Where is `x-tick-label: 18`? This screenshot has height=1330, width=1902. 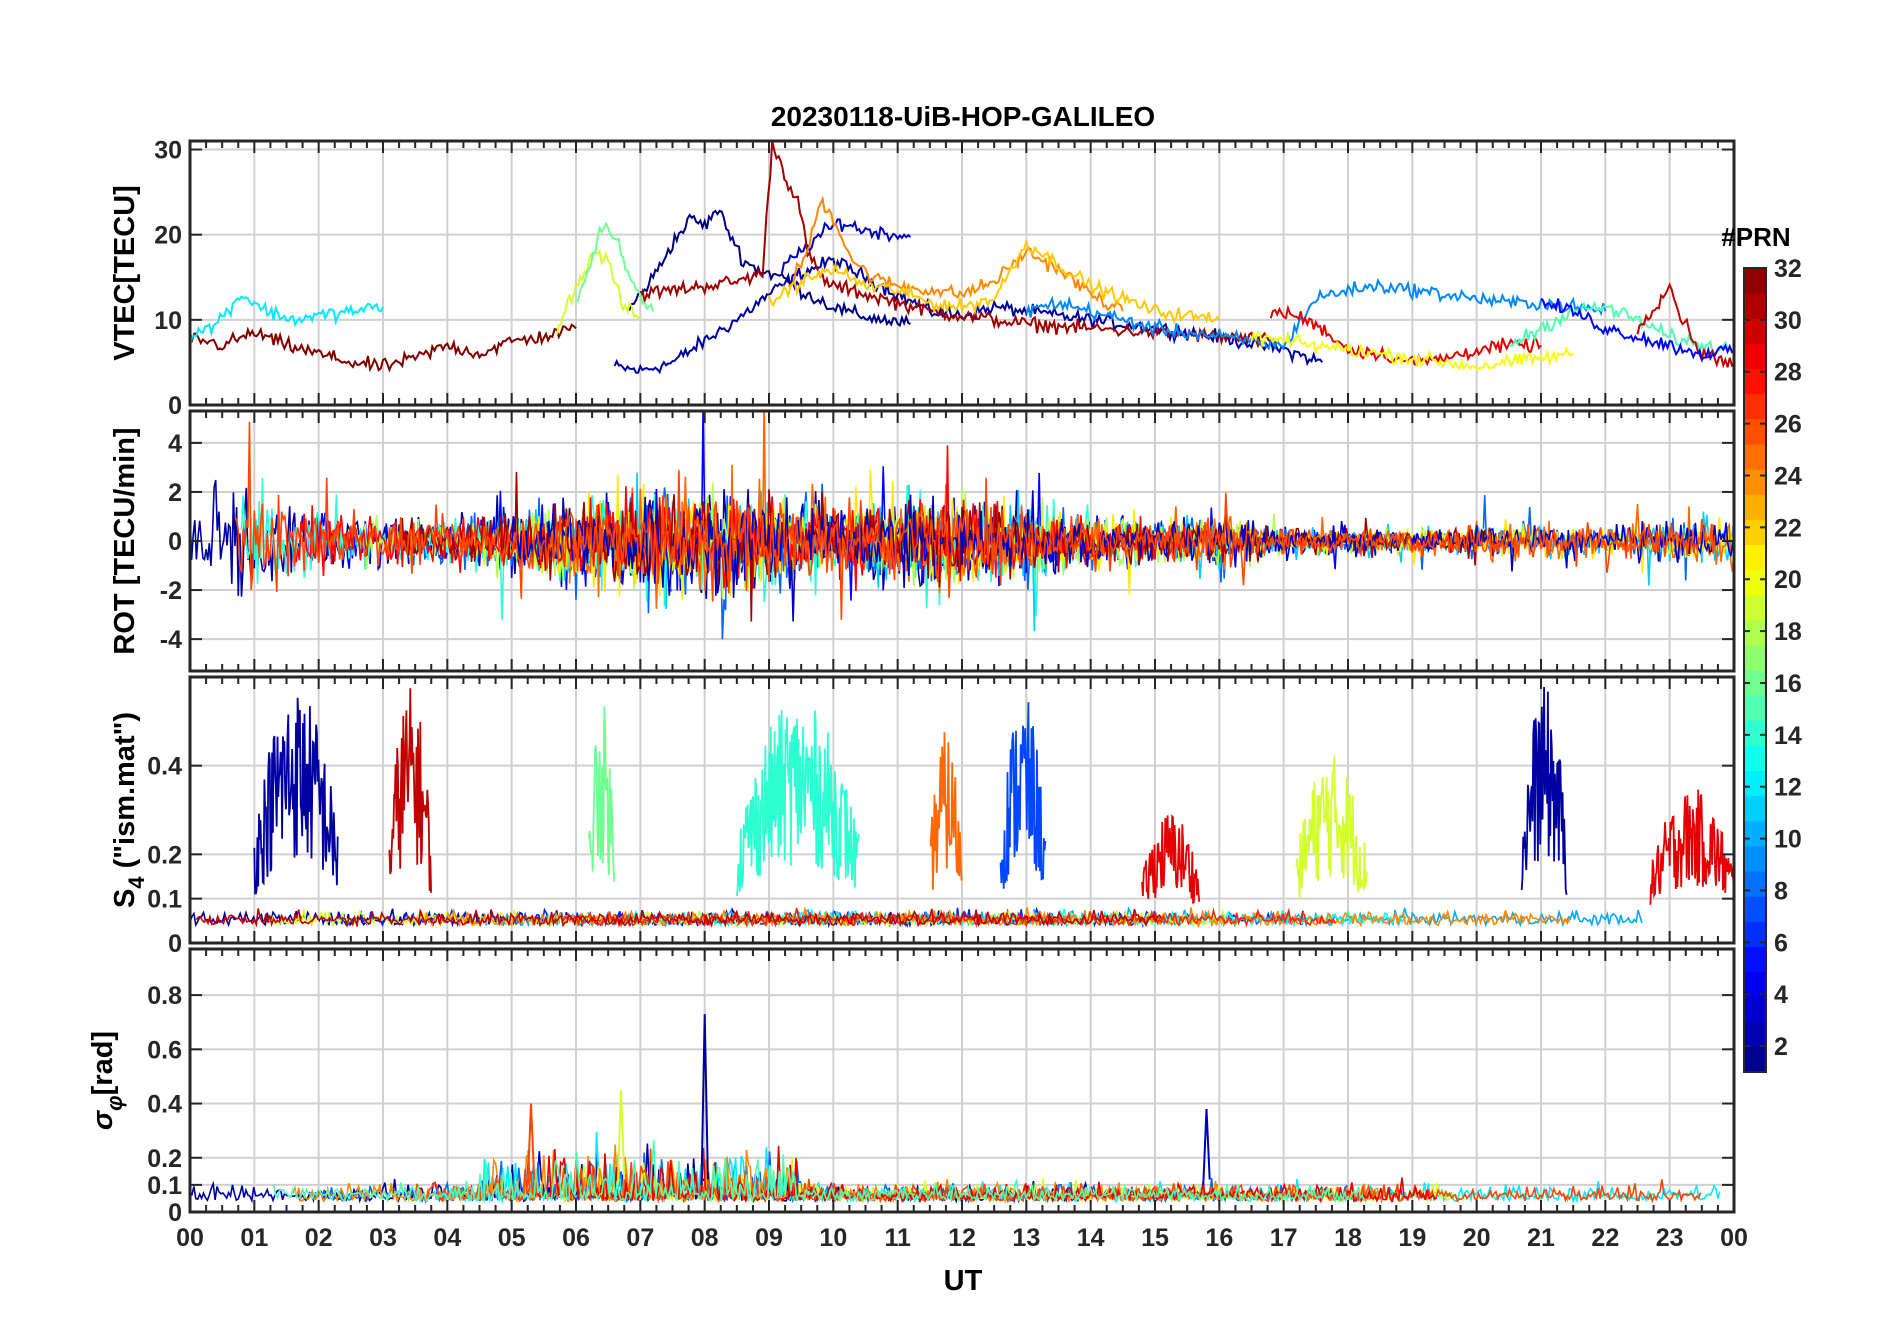 x-tick-label: 18 is located at coordinates (1348, 1238).